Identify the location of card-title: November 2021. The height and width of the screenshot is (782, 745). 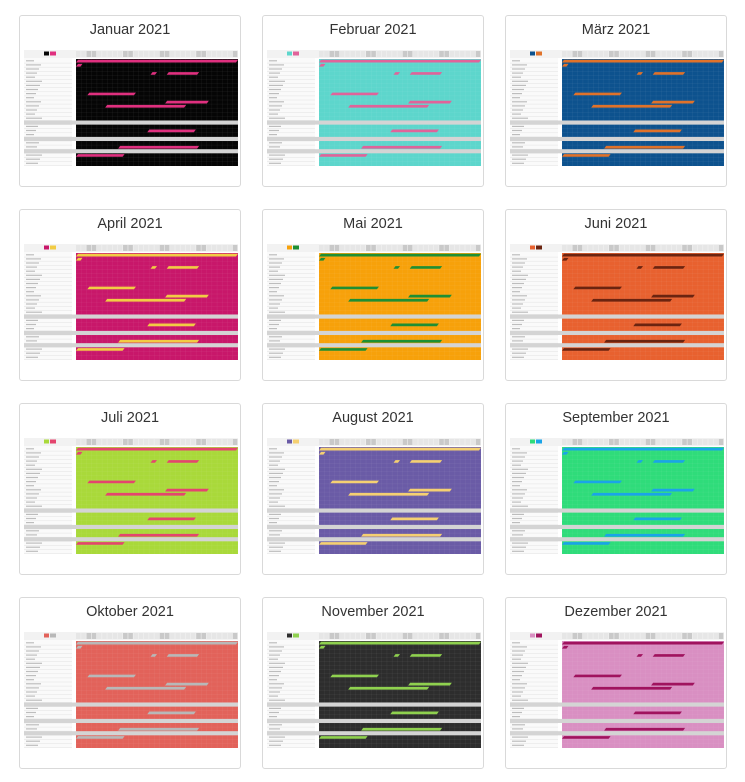
(373, 612).